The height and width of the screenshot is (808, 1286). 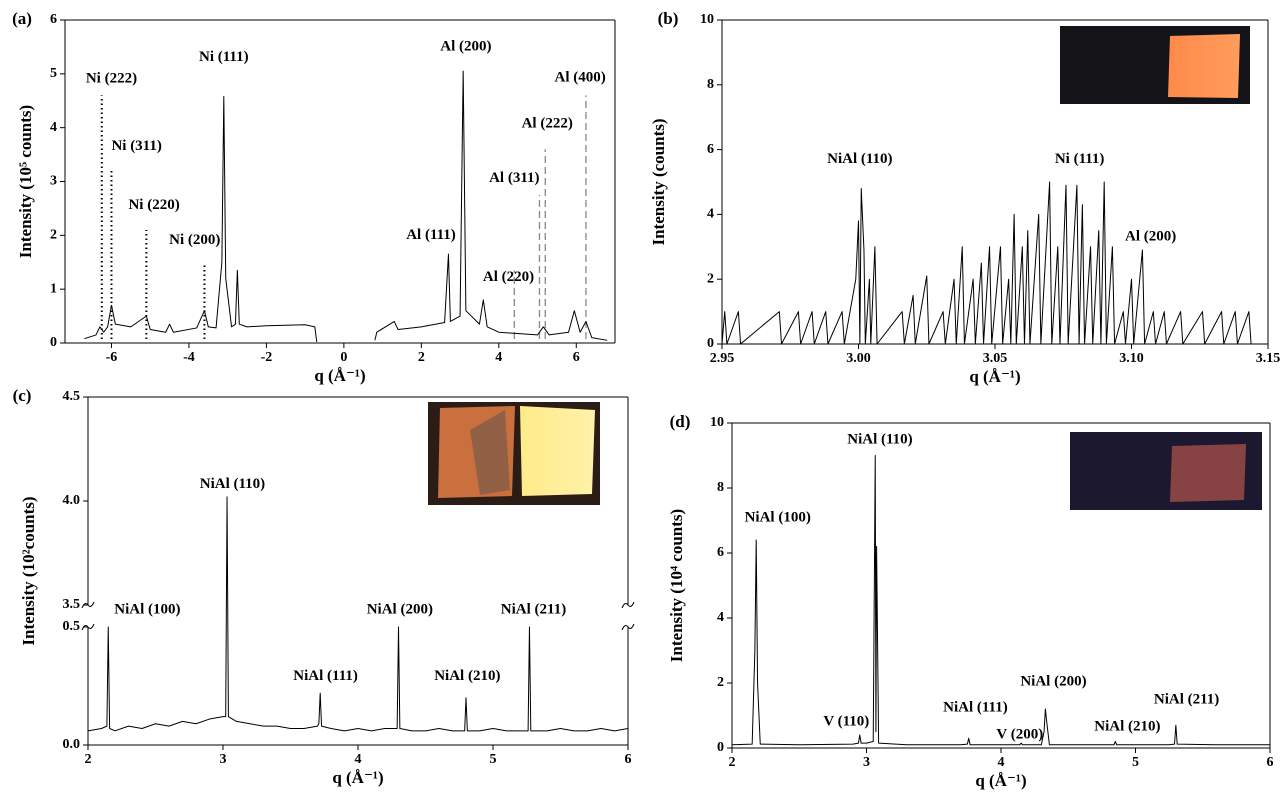 I want to click on x-tick-label: -6, so click(x=112, y=357).